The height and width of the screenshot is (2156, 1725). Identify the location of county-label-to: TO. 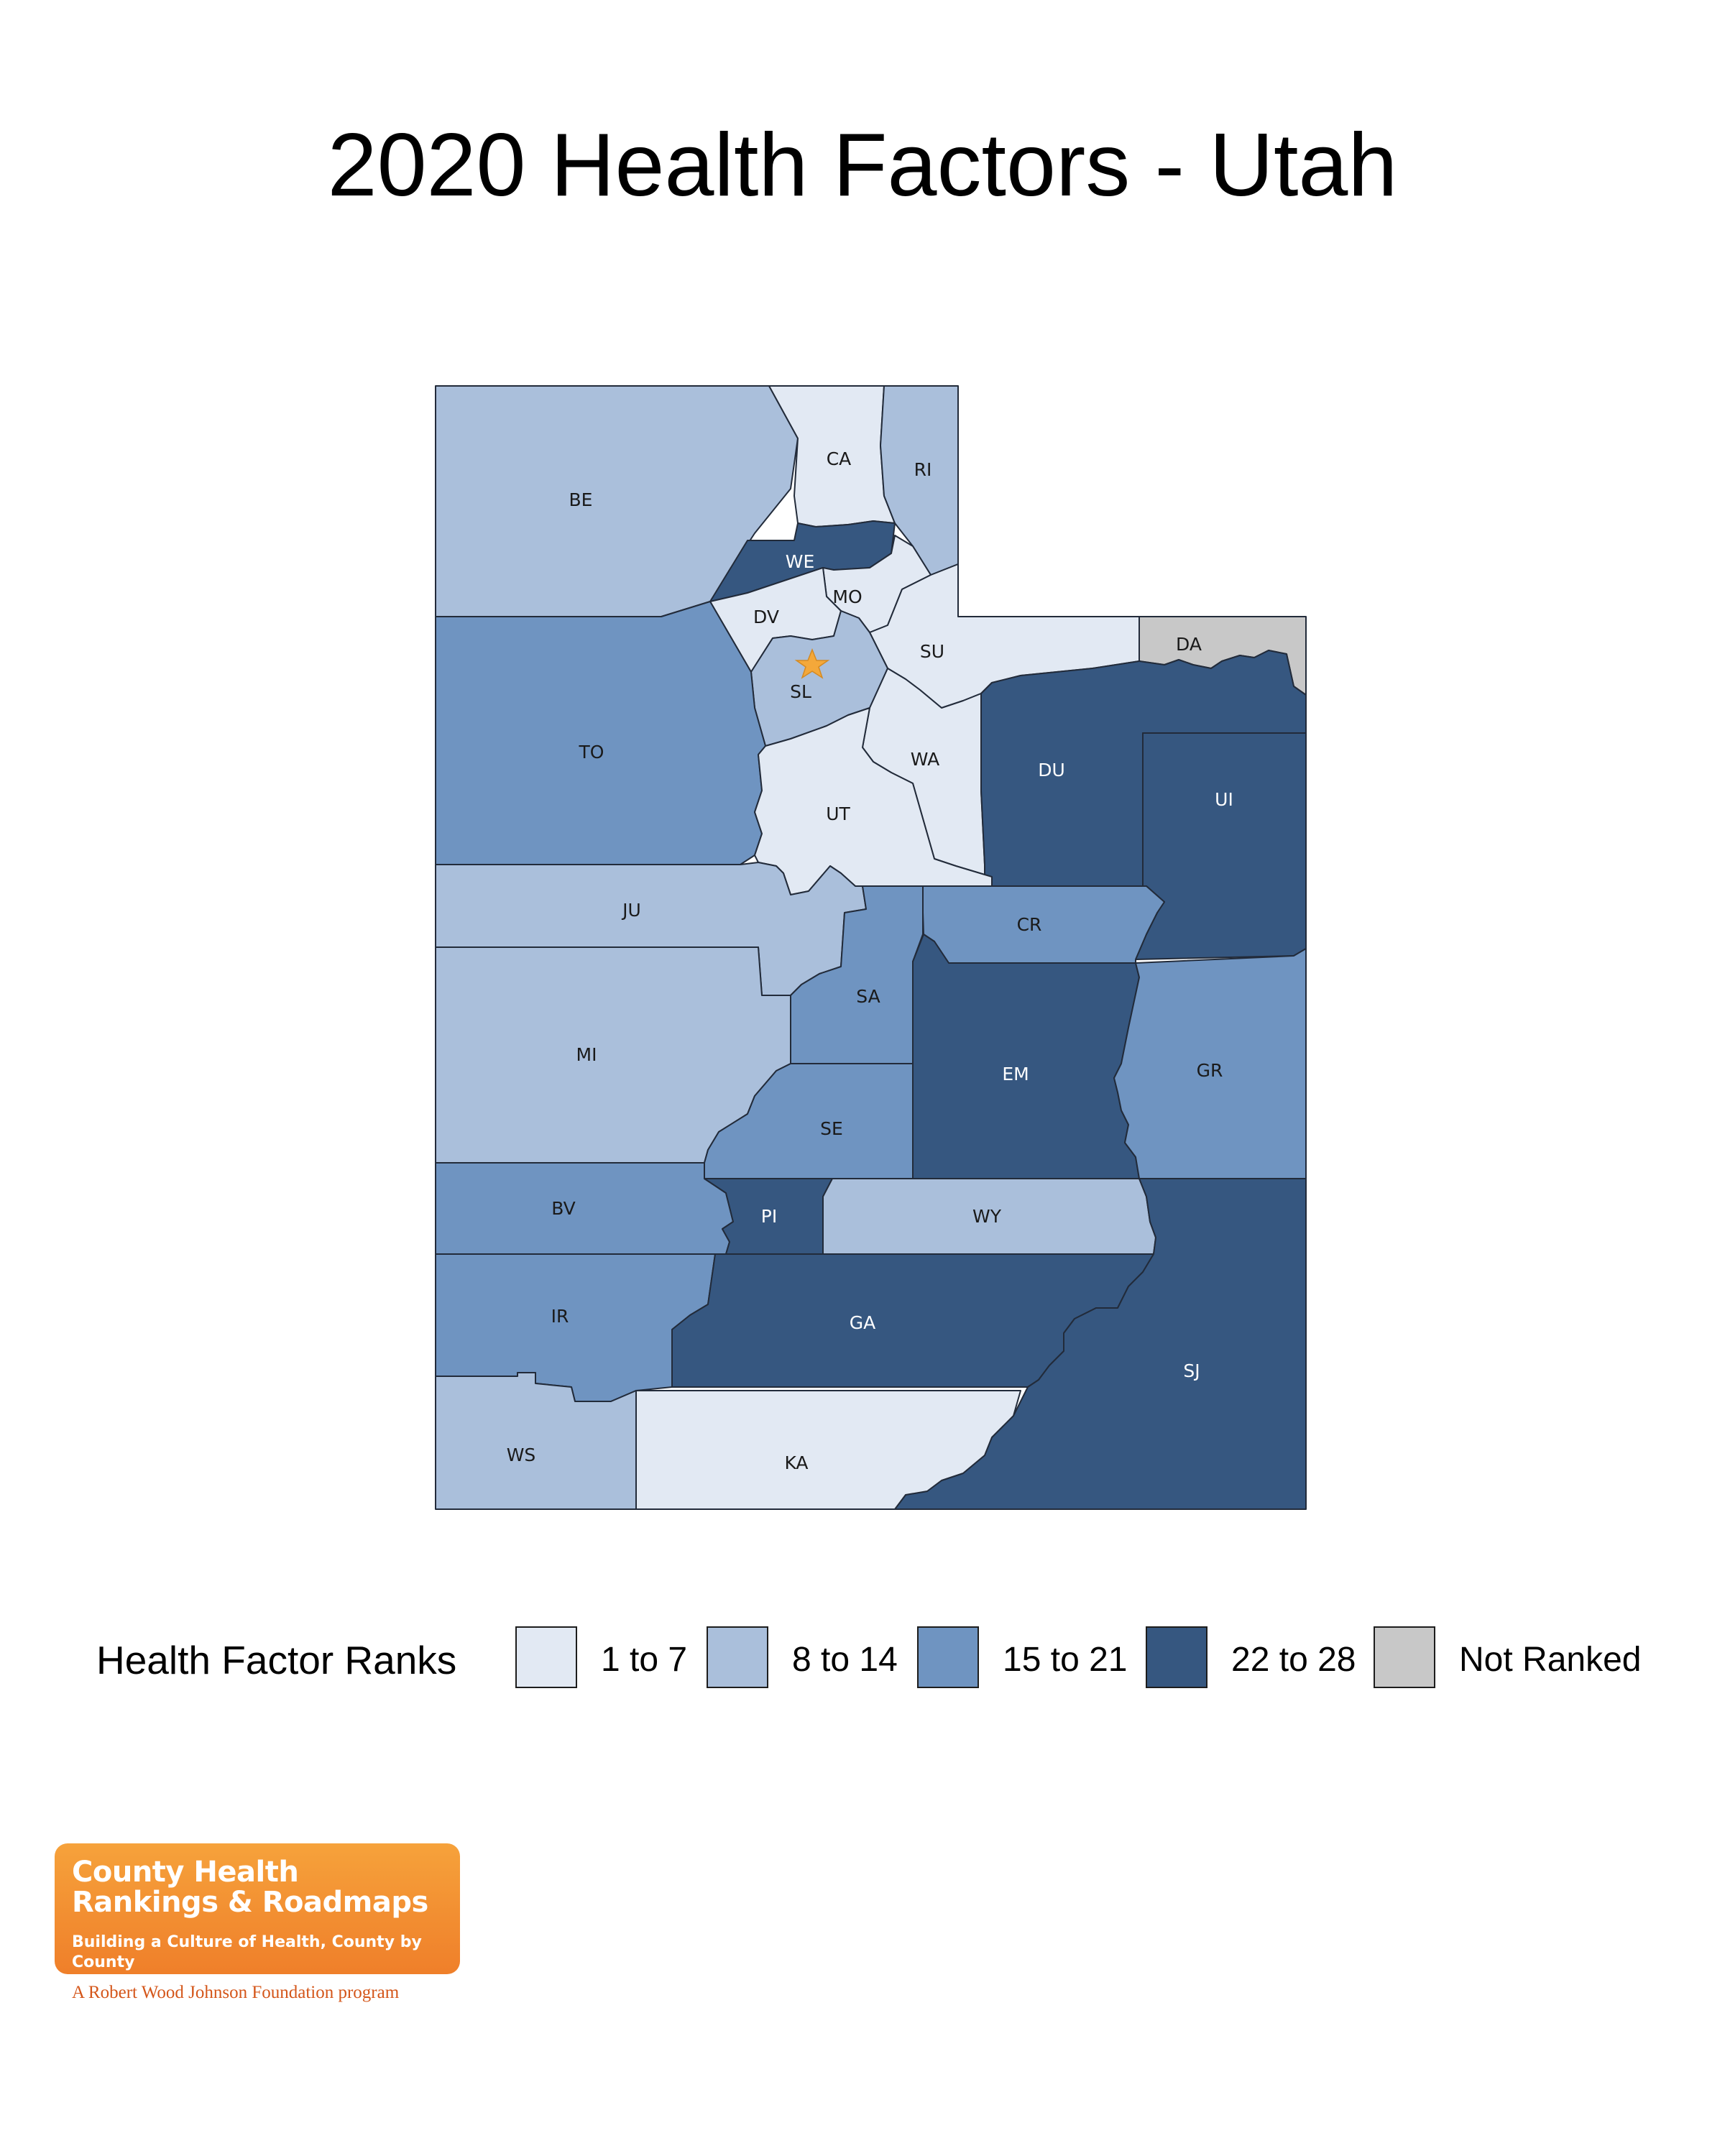
(591, 752).